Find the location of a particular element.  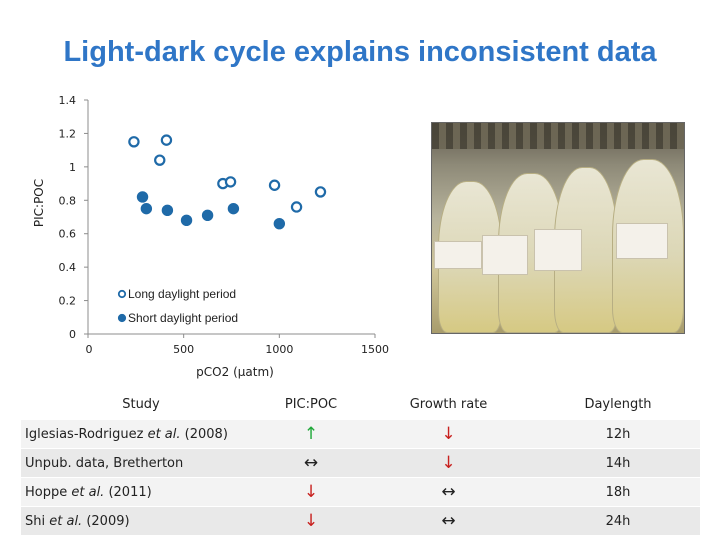

study-name: Hoppe is located at coordinates (48, 492).